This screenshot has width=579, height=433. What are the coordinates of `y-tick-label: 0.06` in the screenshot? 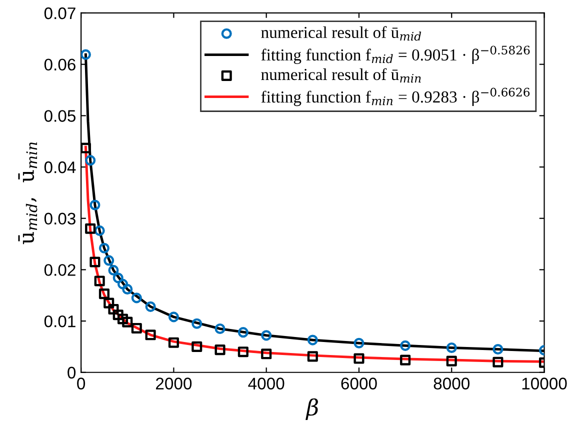 It's located at (60, 64).